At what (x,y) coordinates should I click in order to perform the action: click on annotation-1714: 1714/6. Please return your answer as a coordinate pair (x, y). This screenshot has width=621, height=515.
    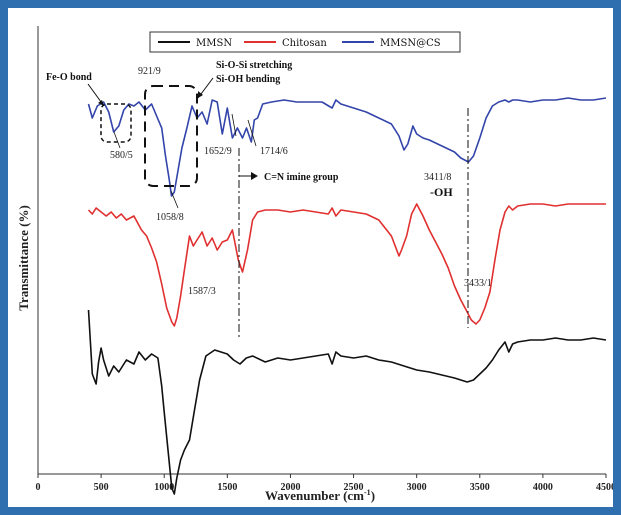
    Looking at the image, I should click on (274, 151).